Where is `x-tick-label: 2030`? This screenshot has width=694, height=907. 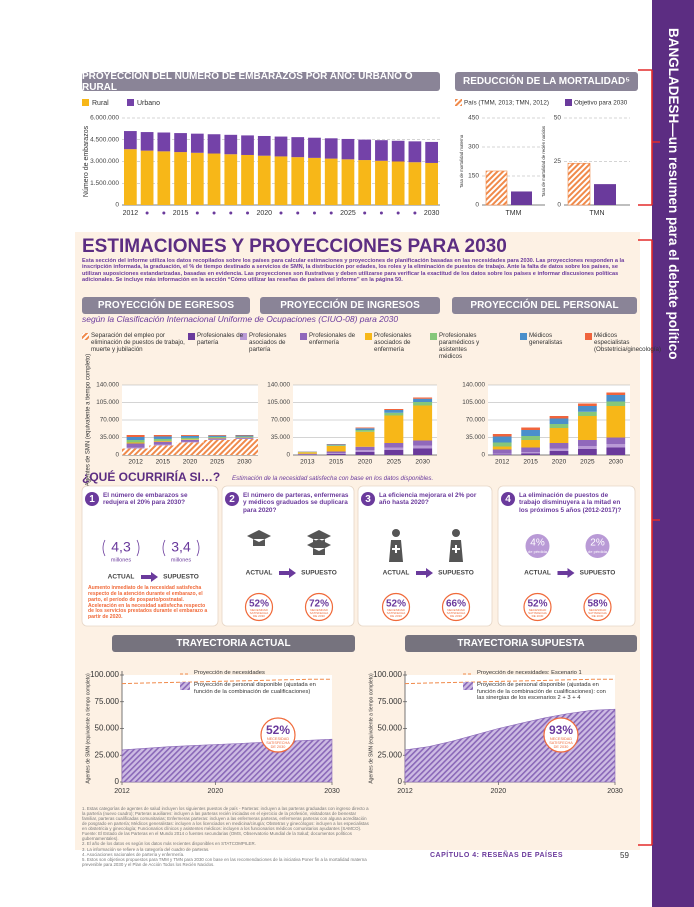
x-tick-label: 2030 is located at coordinates (332, 791).